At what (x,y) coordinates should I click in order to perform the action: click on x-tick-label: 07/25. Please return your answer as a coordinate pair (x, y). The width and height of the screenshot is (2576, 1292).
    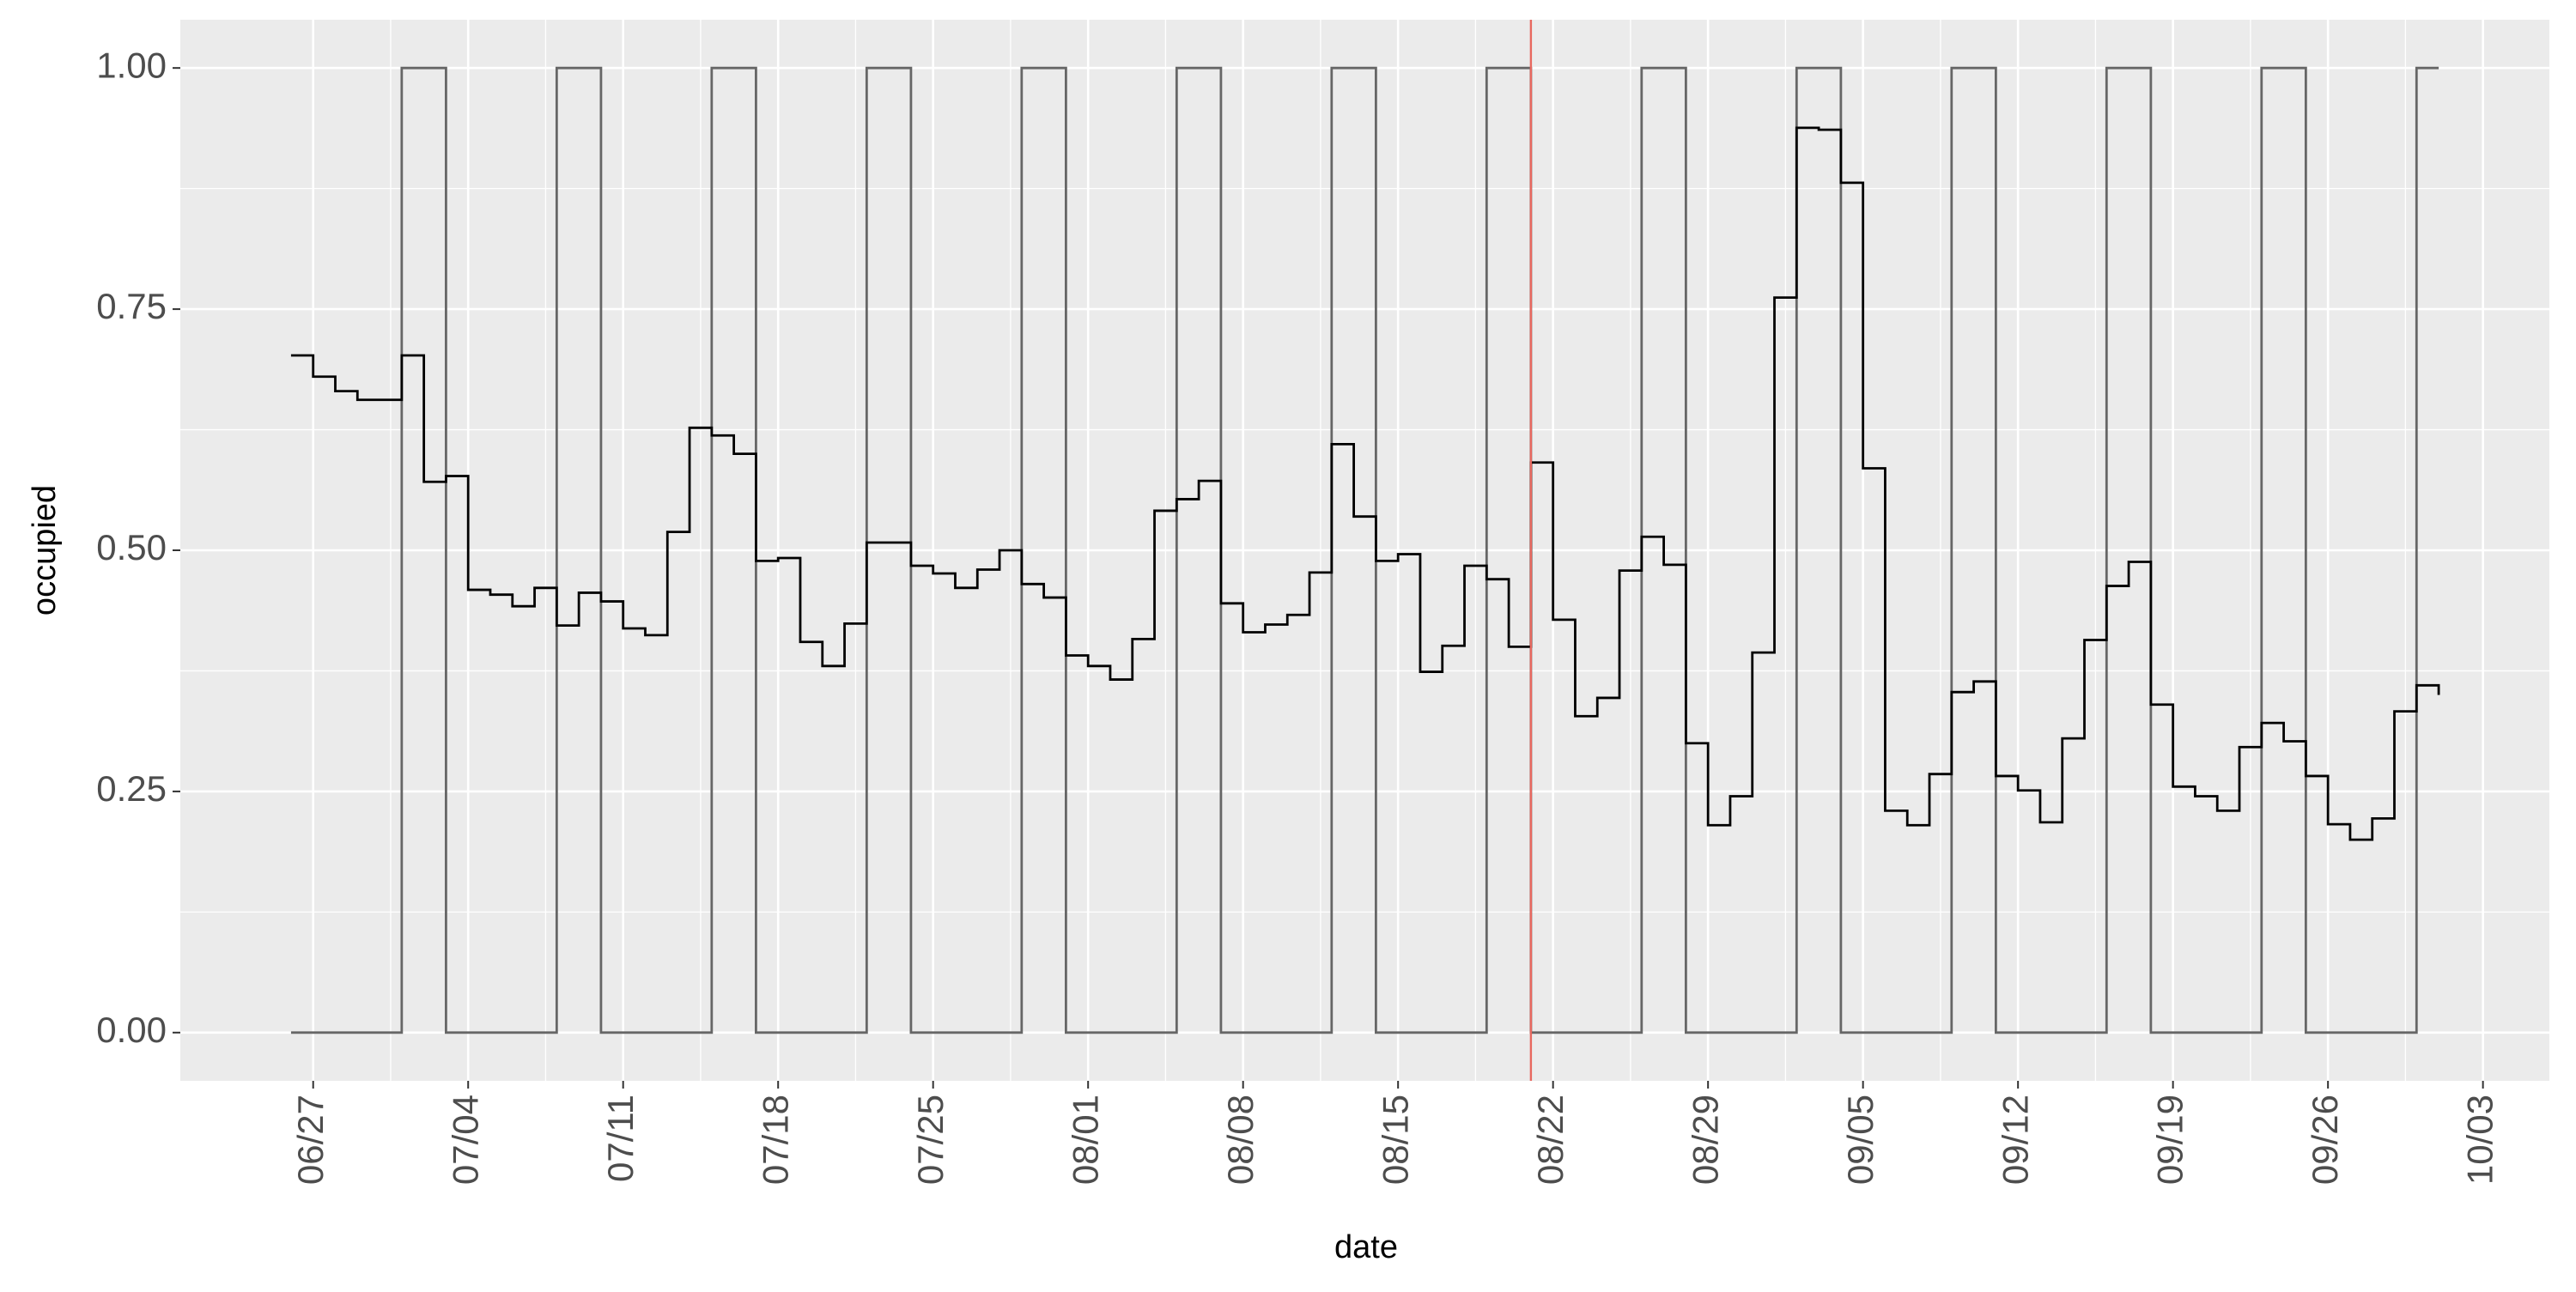
    Looking at the image, I should click on (930, 1140).